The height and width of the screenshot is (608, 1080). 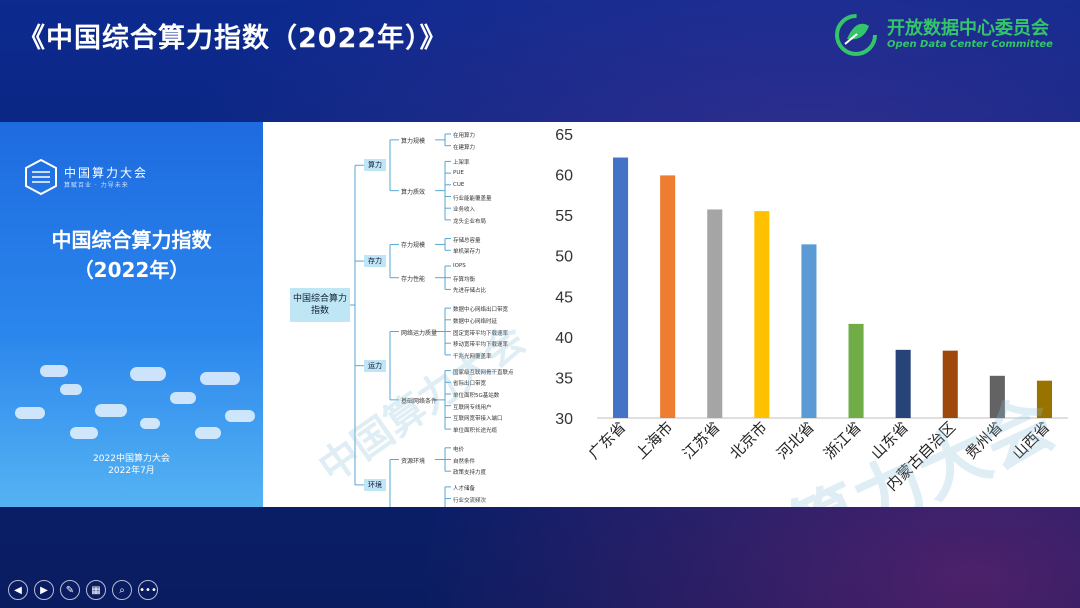 What do you see at coordinates (320, 305) in the screenshot?
I see `mindmap-root: 中国综合算力指数` at bounding box center [320, 305].